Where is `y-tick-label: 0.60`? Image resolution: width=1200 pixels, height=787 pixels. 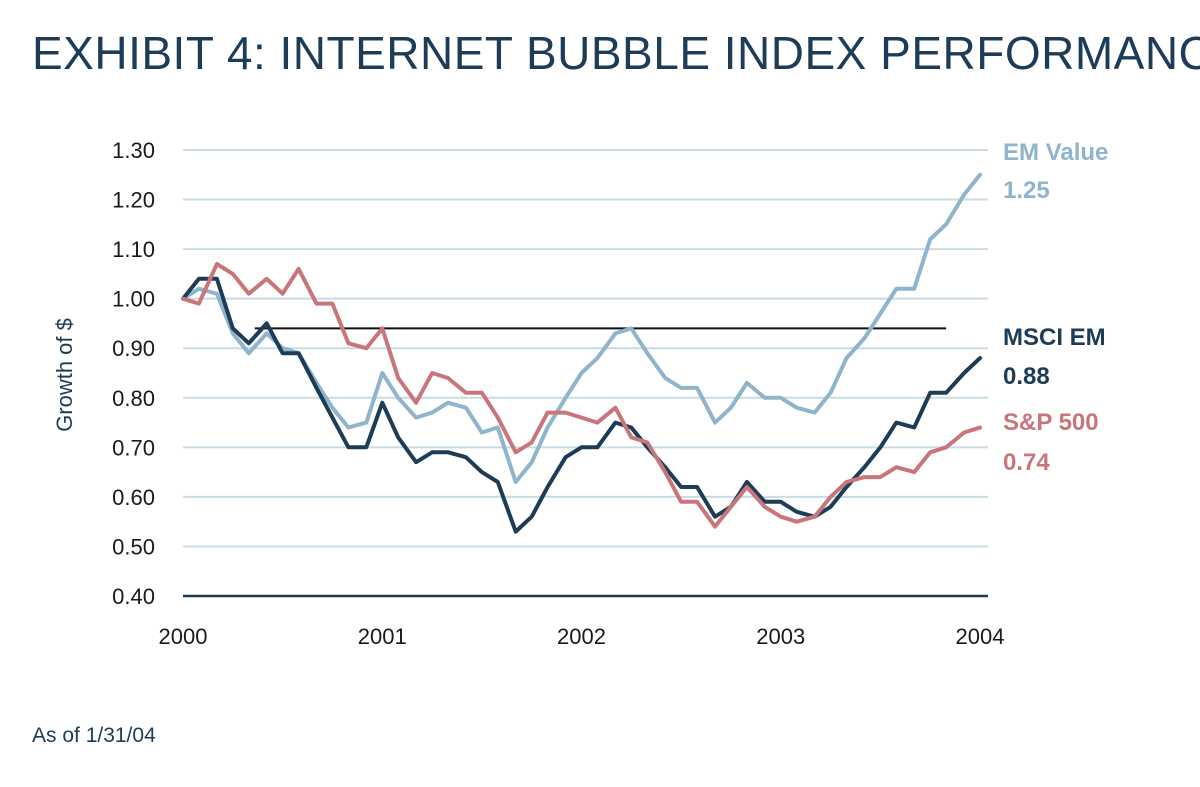 y-tick-label: 0.60 is located at coordinates (133, 497).